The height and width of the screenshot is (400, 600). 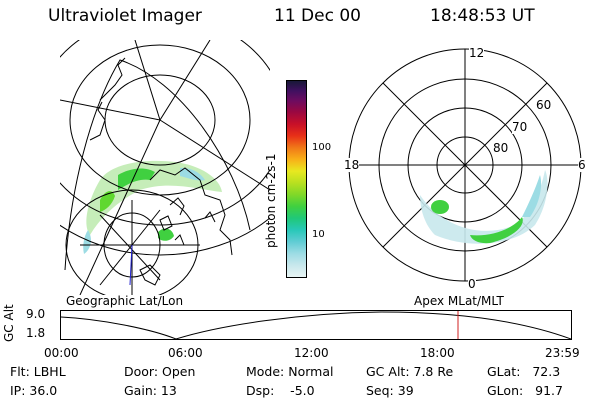 I want to click on altitude-timeline, so click(x=316, y=325).